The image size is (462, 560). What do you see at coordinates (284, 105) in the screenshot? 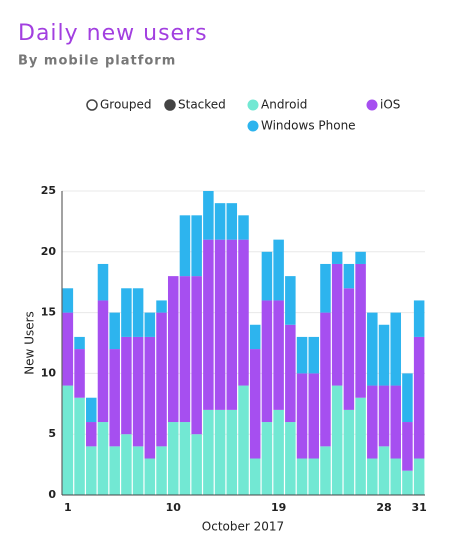
I see `legend-label: Android` at bounding box center [284, 105].